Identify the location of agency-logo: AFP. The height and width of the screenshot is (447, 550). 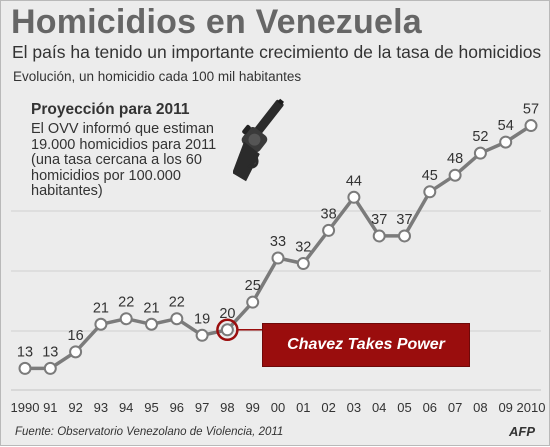
(522, 431).